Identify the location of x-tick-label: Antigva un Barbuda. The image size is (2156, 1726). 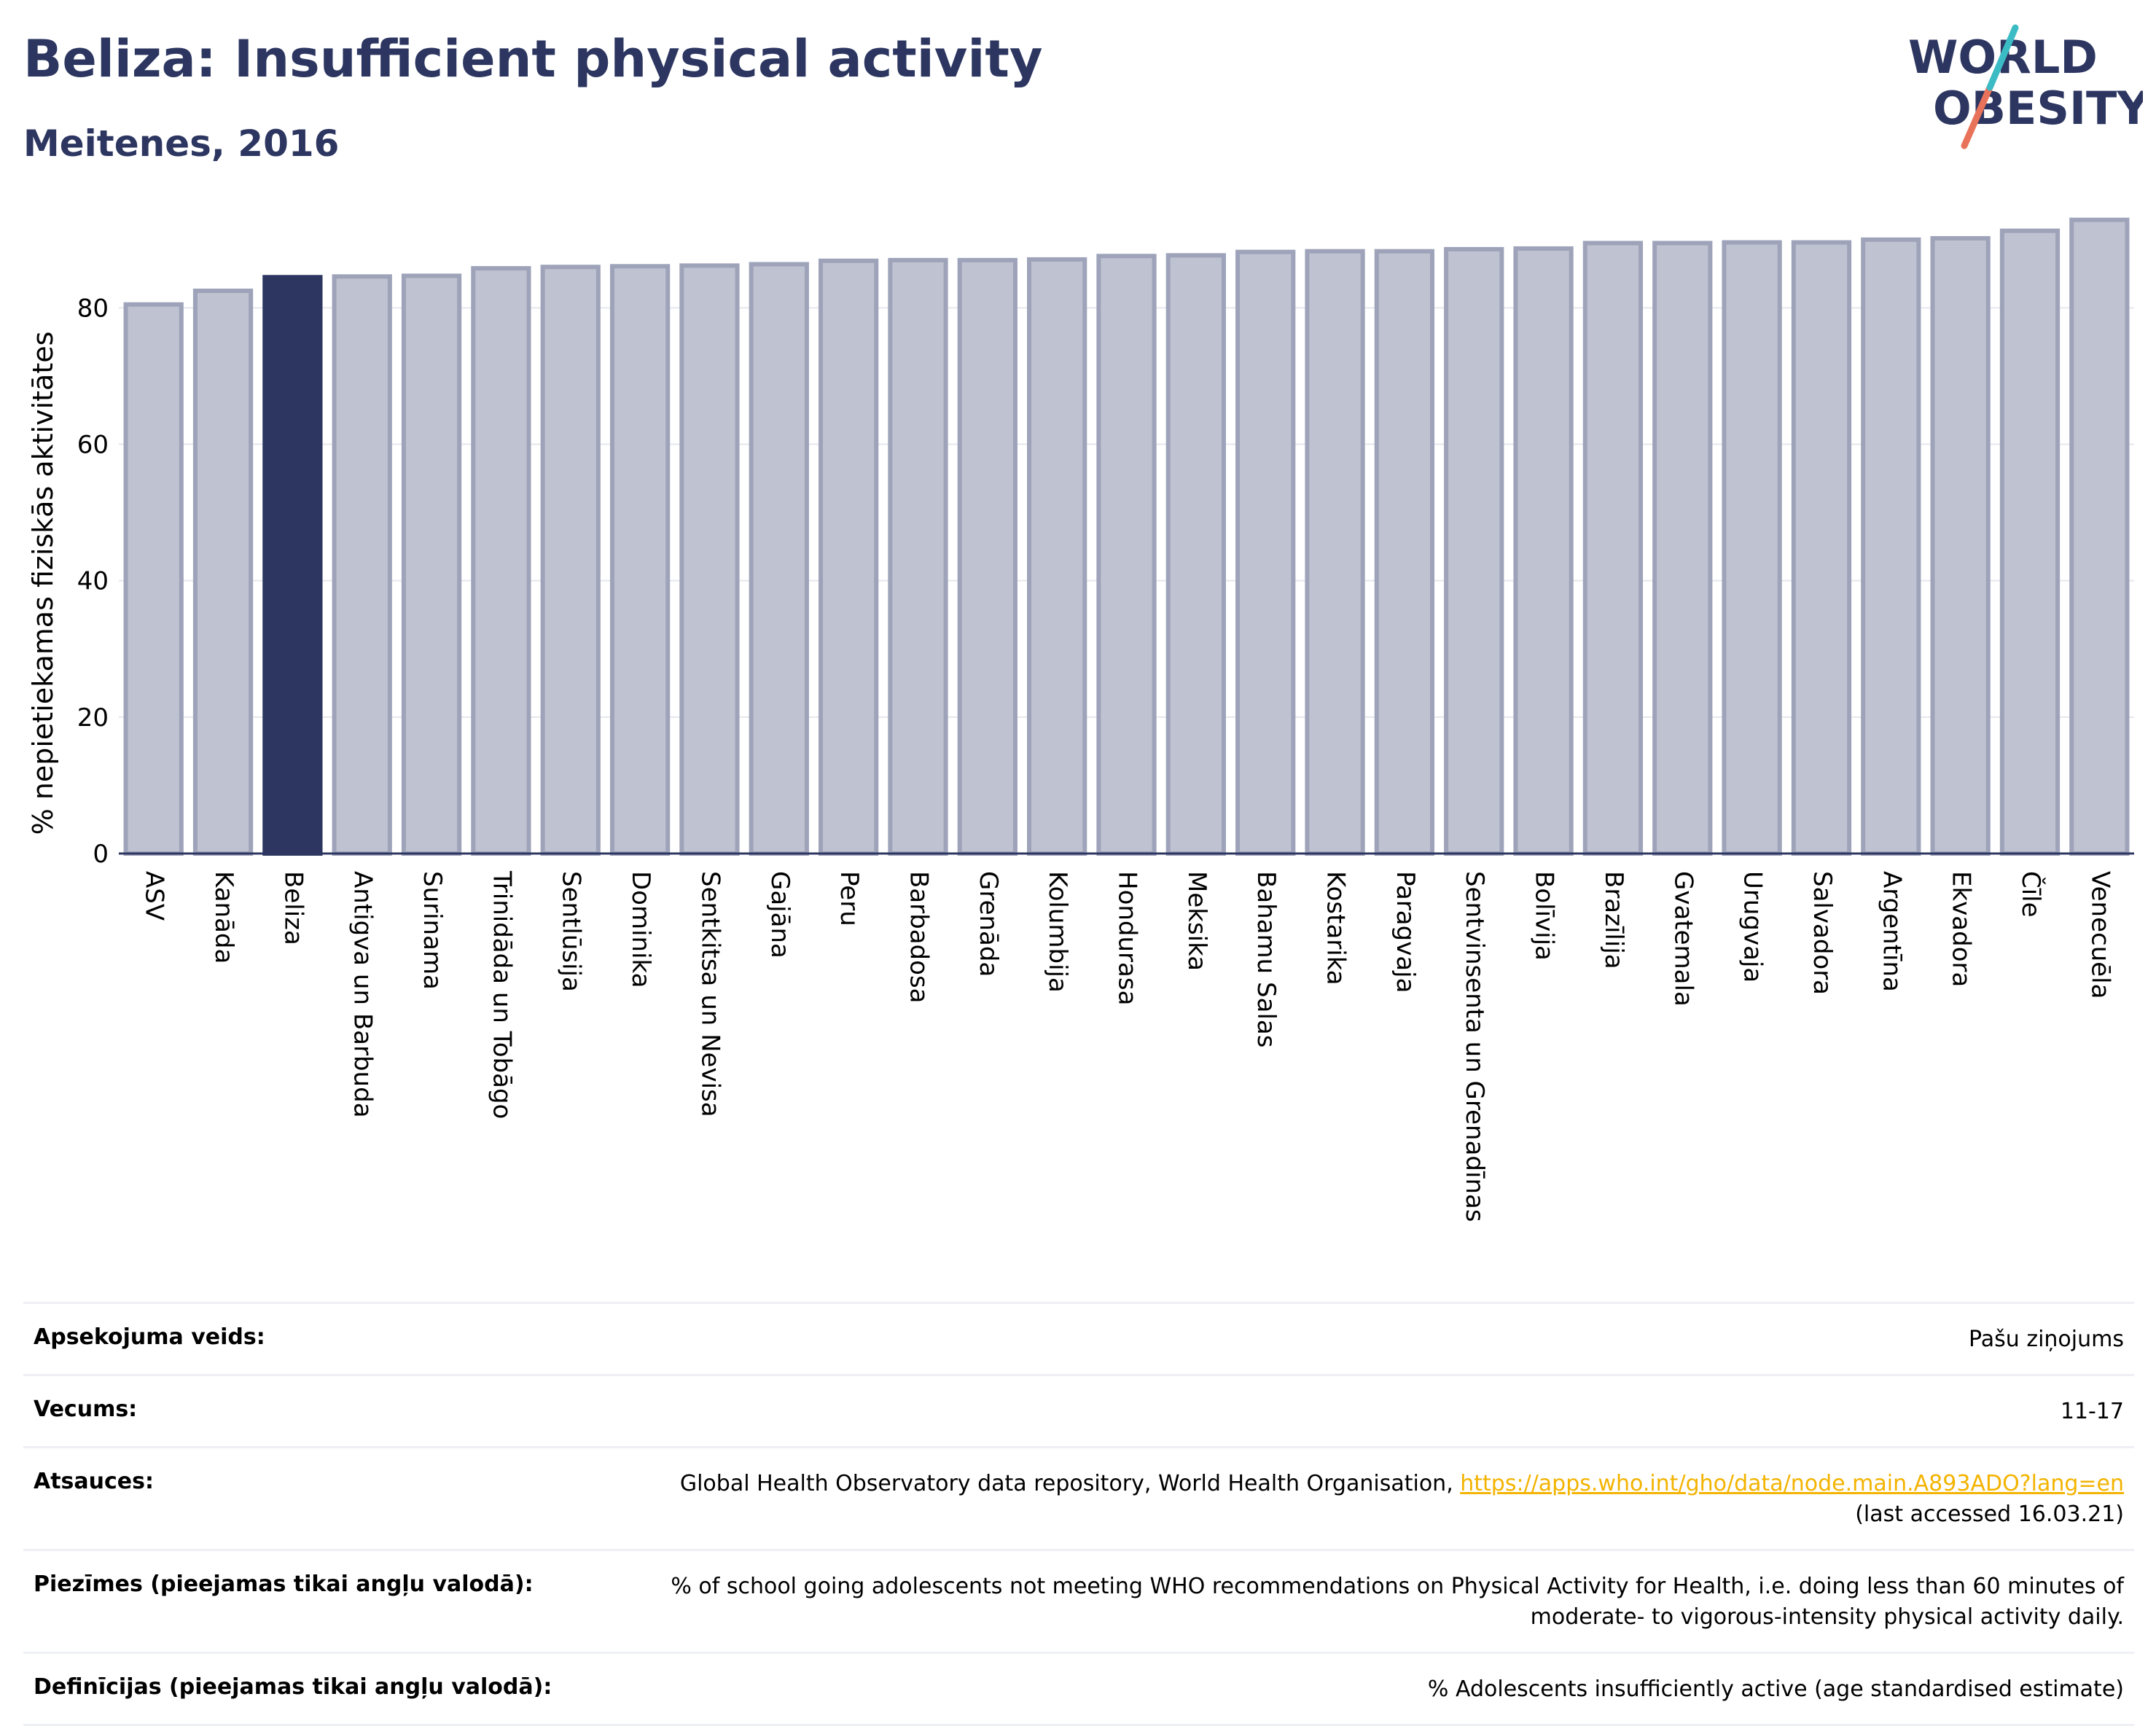
(363, 994).